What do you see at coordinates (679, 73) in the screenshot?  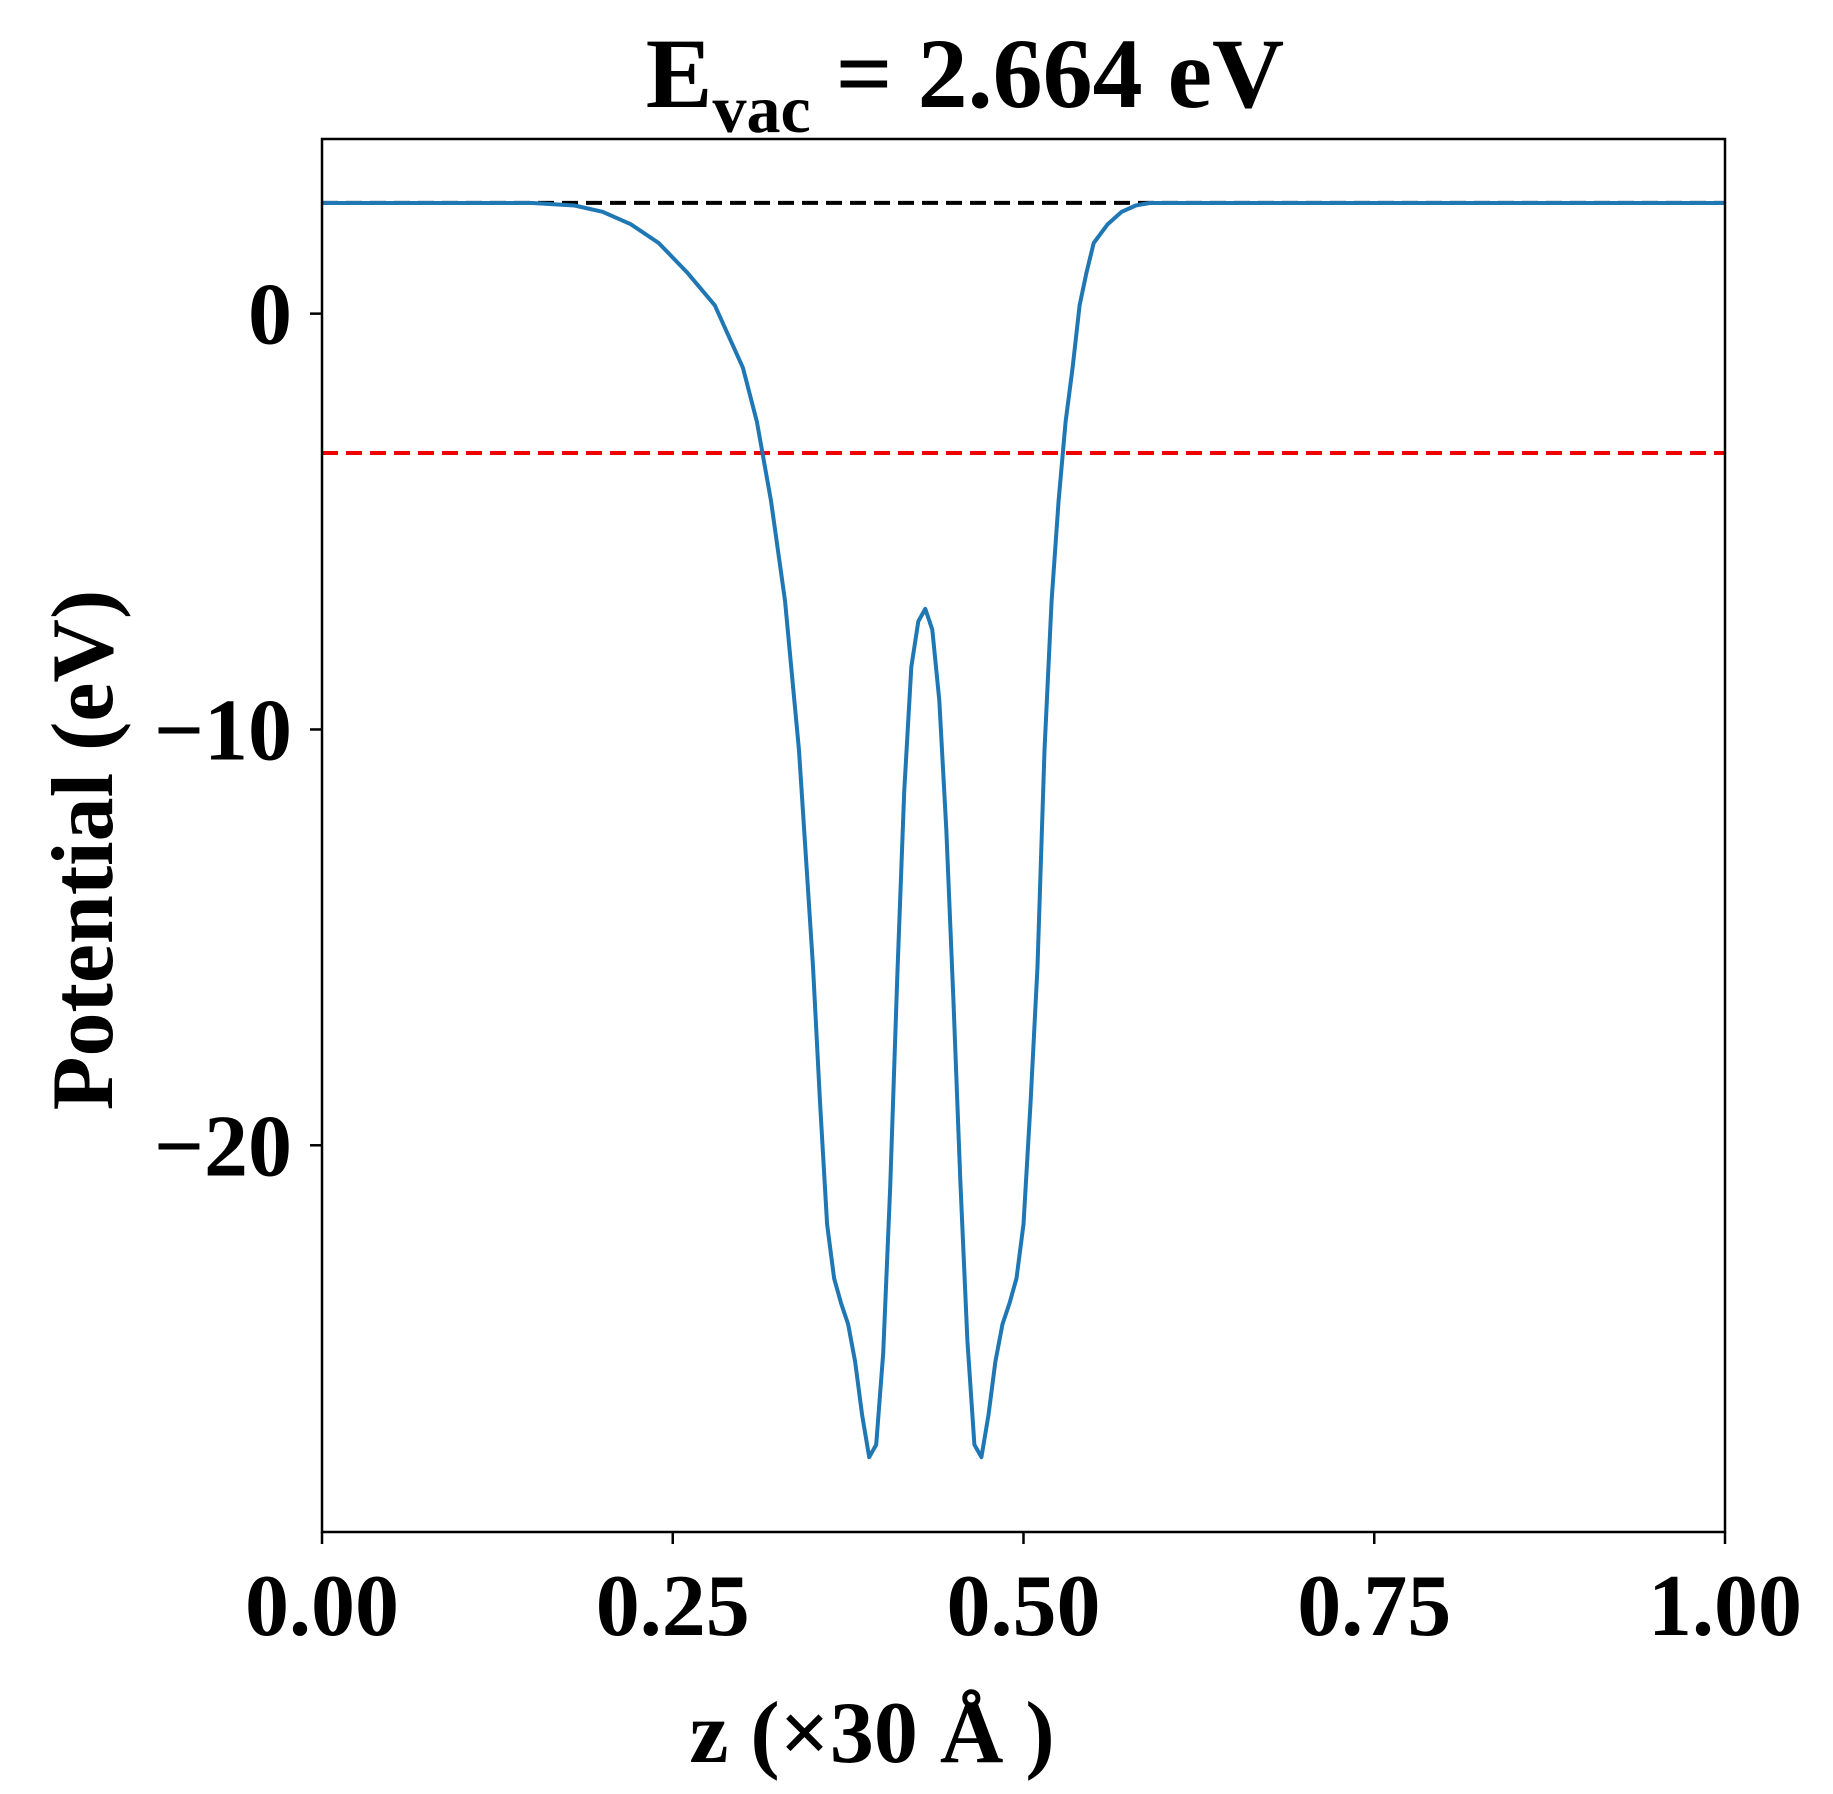 I see `title-main: E` at bounding box center [679, 73].